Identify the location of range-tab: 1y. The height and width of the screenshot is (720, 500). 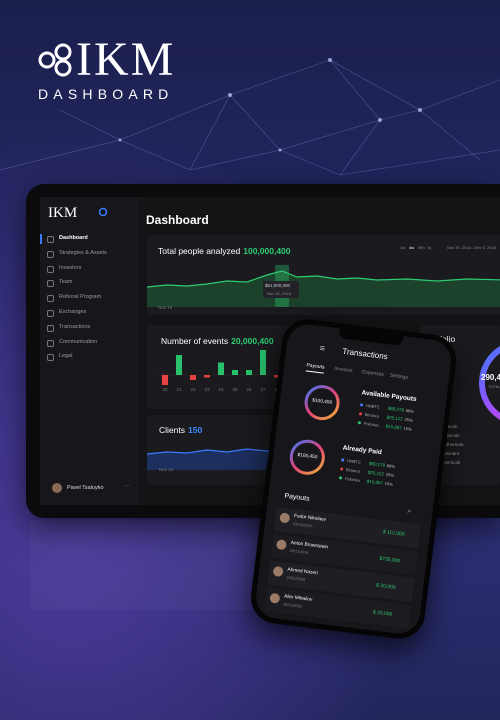
(429, 247).